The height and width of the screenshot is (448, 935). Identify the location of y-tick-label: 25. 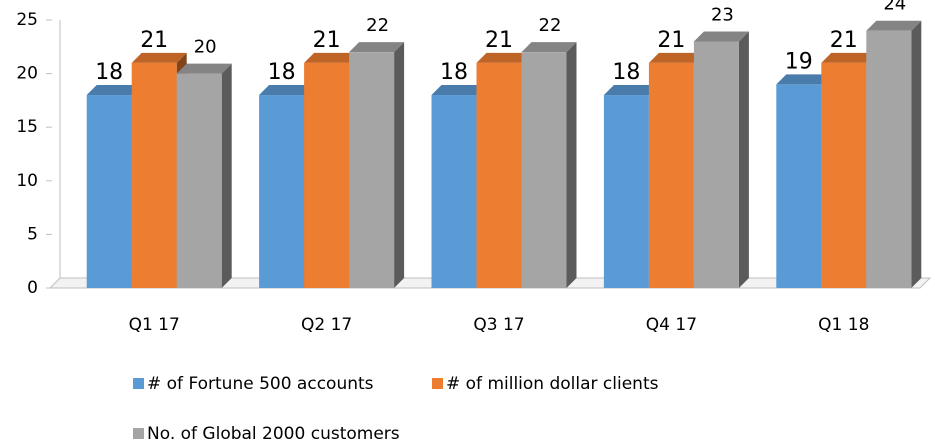
(27, 20).